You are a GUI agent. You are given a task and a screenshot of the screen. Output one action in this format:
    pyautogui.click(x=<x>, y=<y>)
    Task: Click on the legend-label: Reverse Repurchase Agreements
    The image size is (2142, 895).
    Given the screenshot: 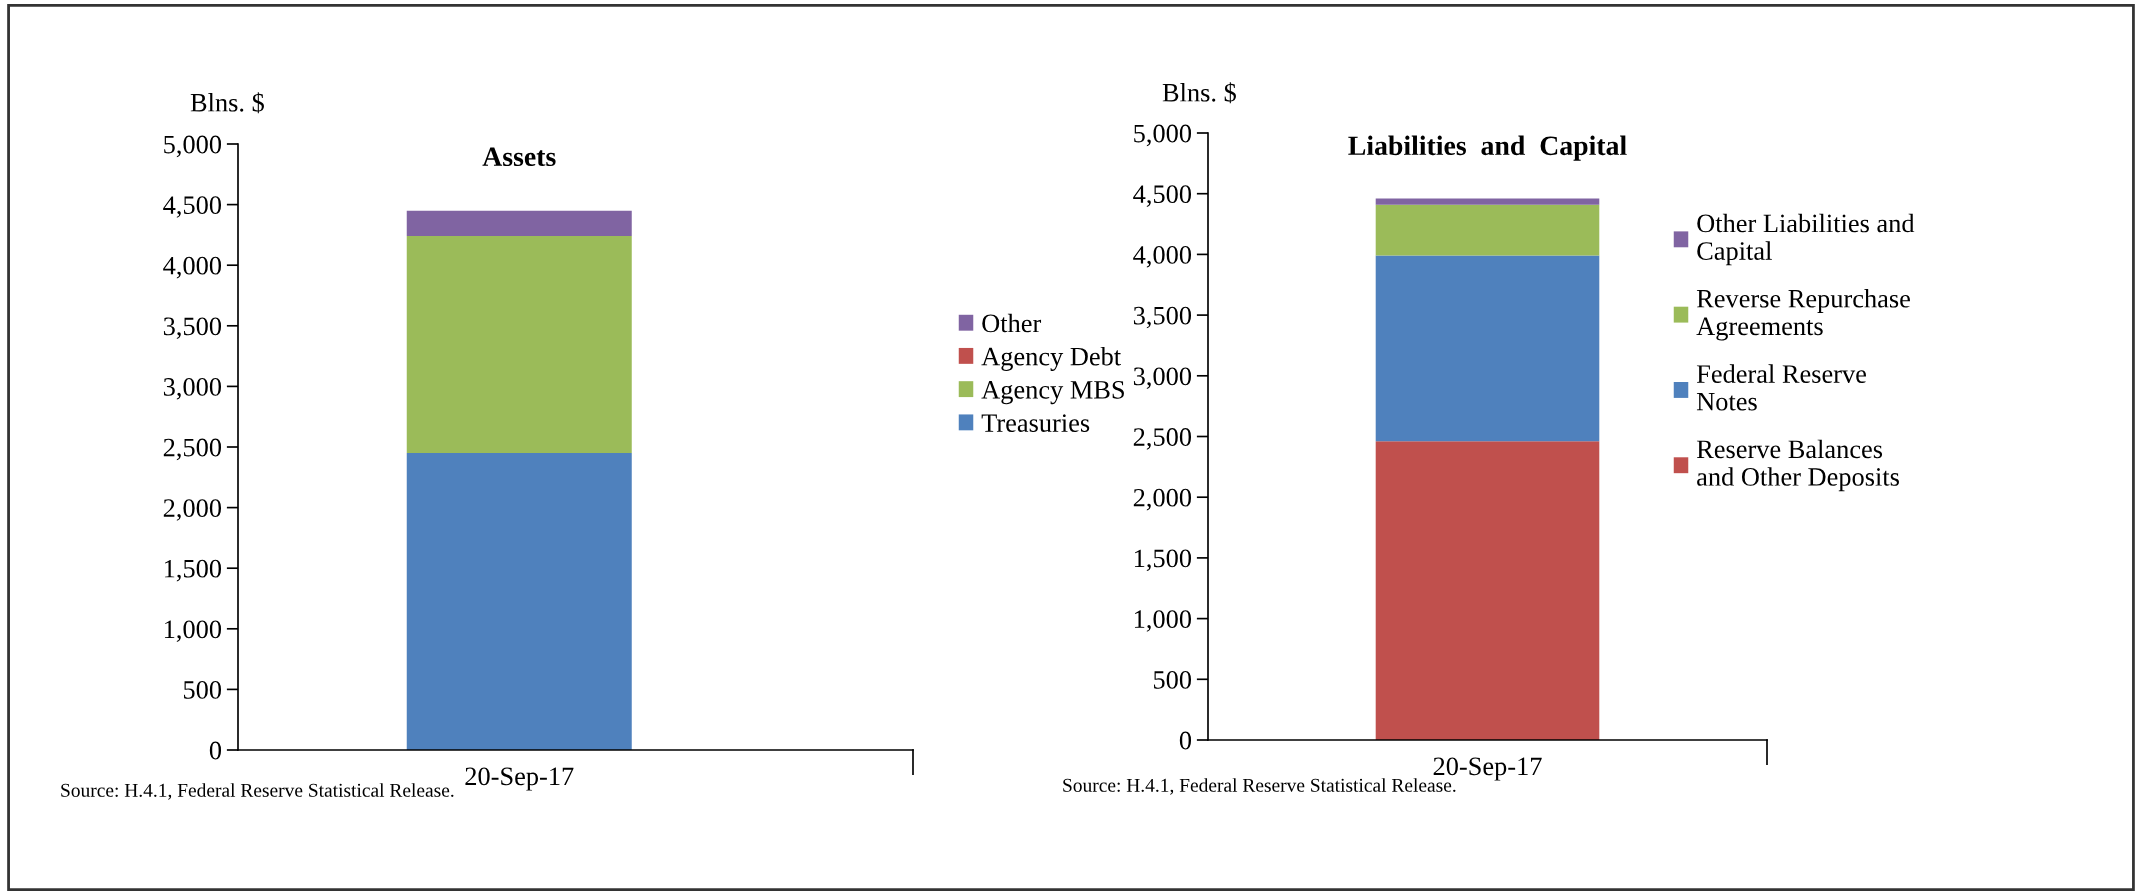 What is the action you would take?
    pyautogui.click(x=1803, y=315)
    